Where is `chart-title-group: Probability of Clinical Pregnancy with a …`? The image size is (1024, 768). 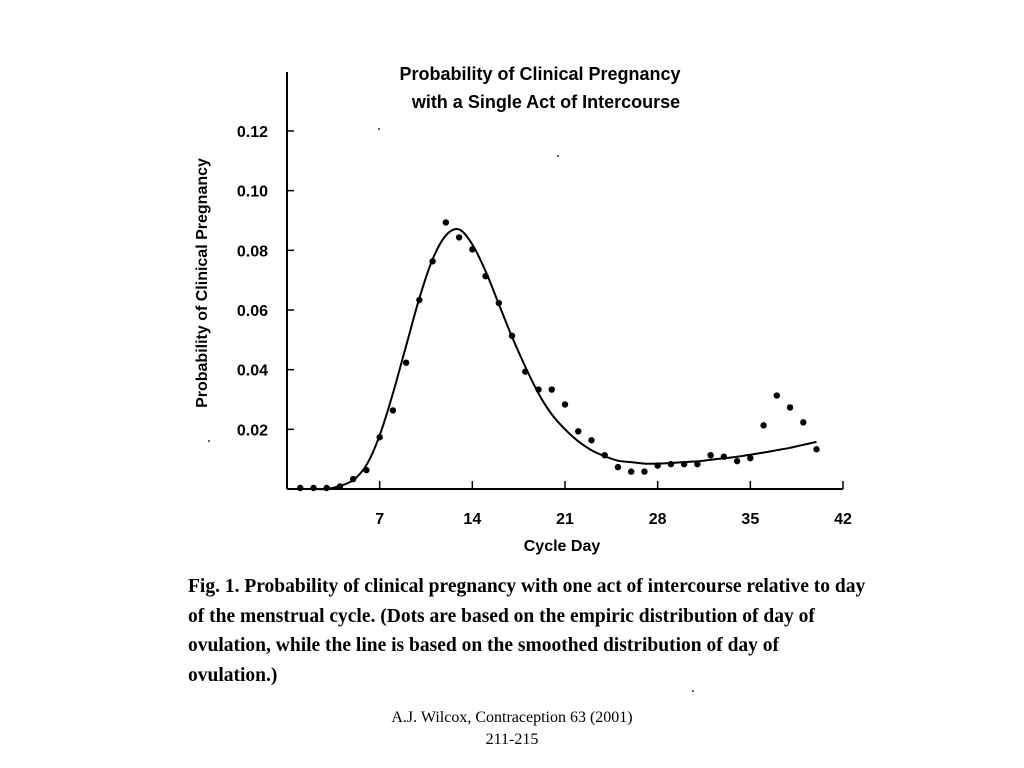 chart-title-group: Probability of Clinical Pregnancy with a … is located at coordinates (539, 88).